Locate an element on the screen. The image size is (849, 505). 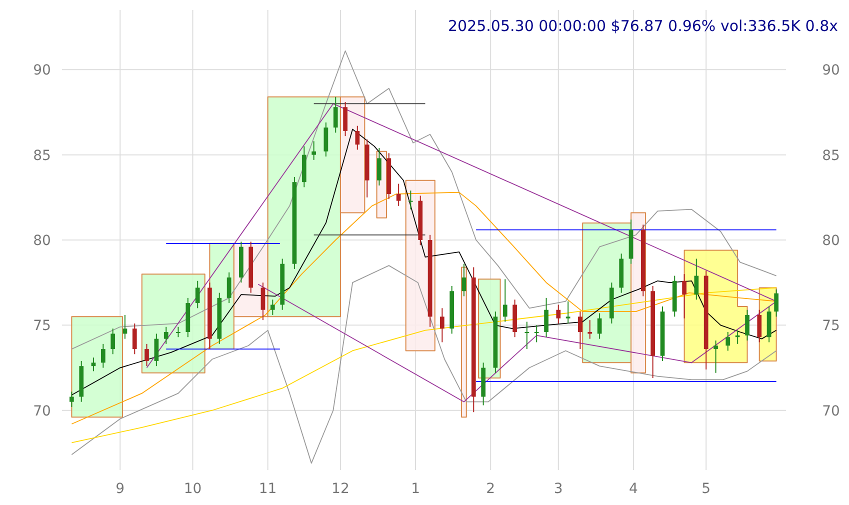
y2-tick-label: 70 is located at coordinates (831, 411).